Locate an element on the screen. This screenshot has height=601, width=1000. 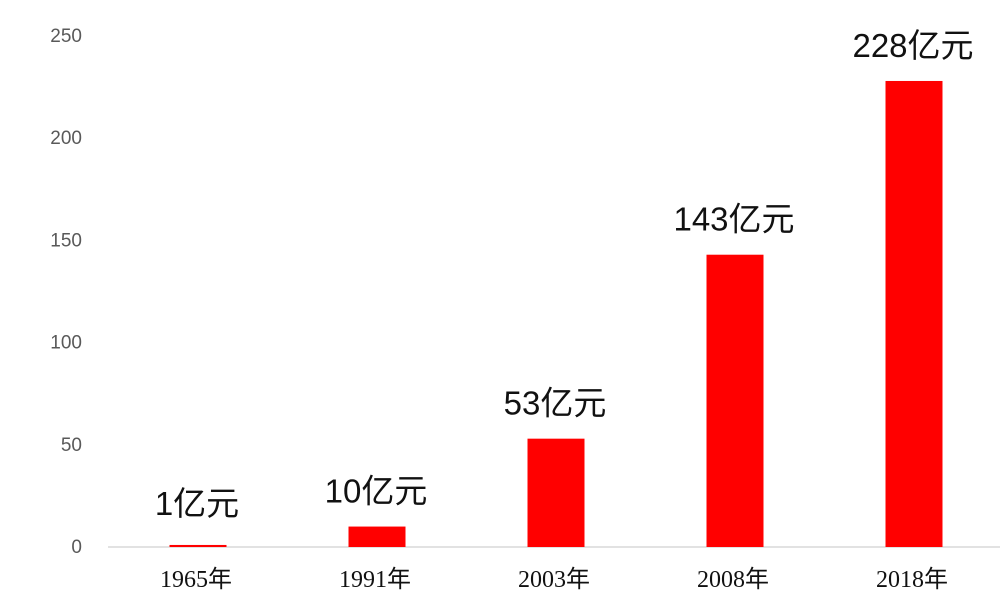
x-tick-label: 2018年 is located at coordinates (912, 579).